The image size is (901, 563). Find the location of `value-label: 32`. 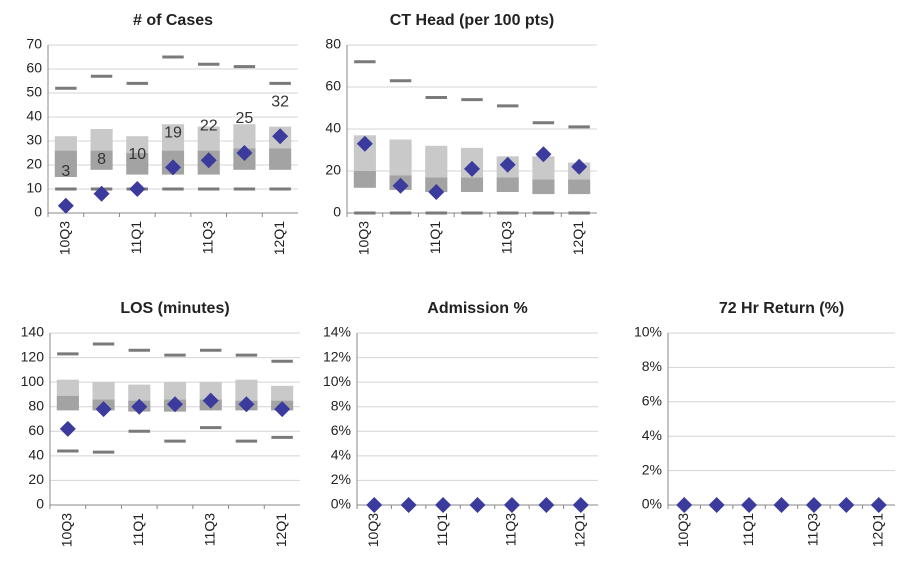

value-label: 32 is located at coordinates (280, 101).